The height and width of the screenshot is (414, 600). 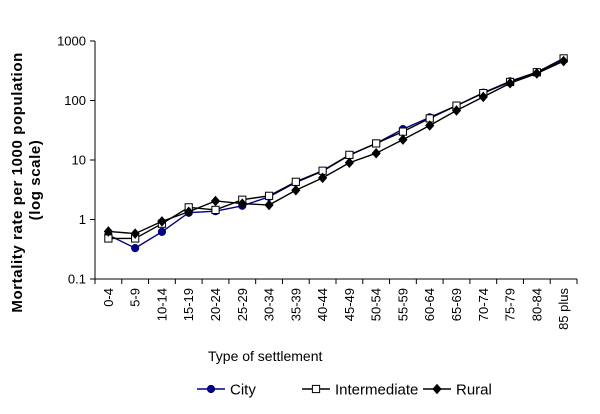 I want to click on y-tick-label: 100, so click(x=75, y=100).